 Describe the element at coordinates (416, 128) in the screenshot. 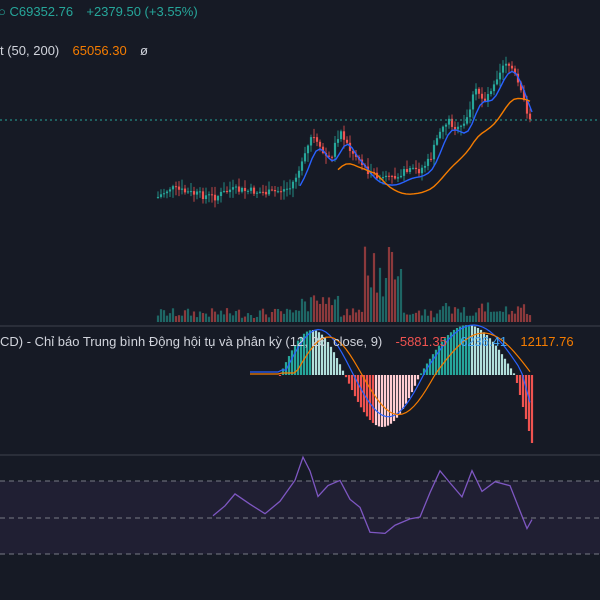

I see `ma-50-line` at that location.